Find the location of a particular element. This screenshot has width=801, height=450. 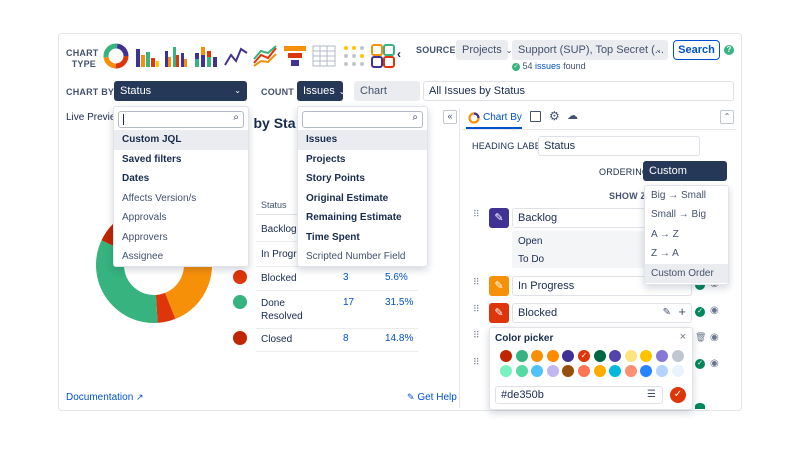

chart-title-input: All Issues by Status is located at coordinates (578, 91).